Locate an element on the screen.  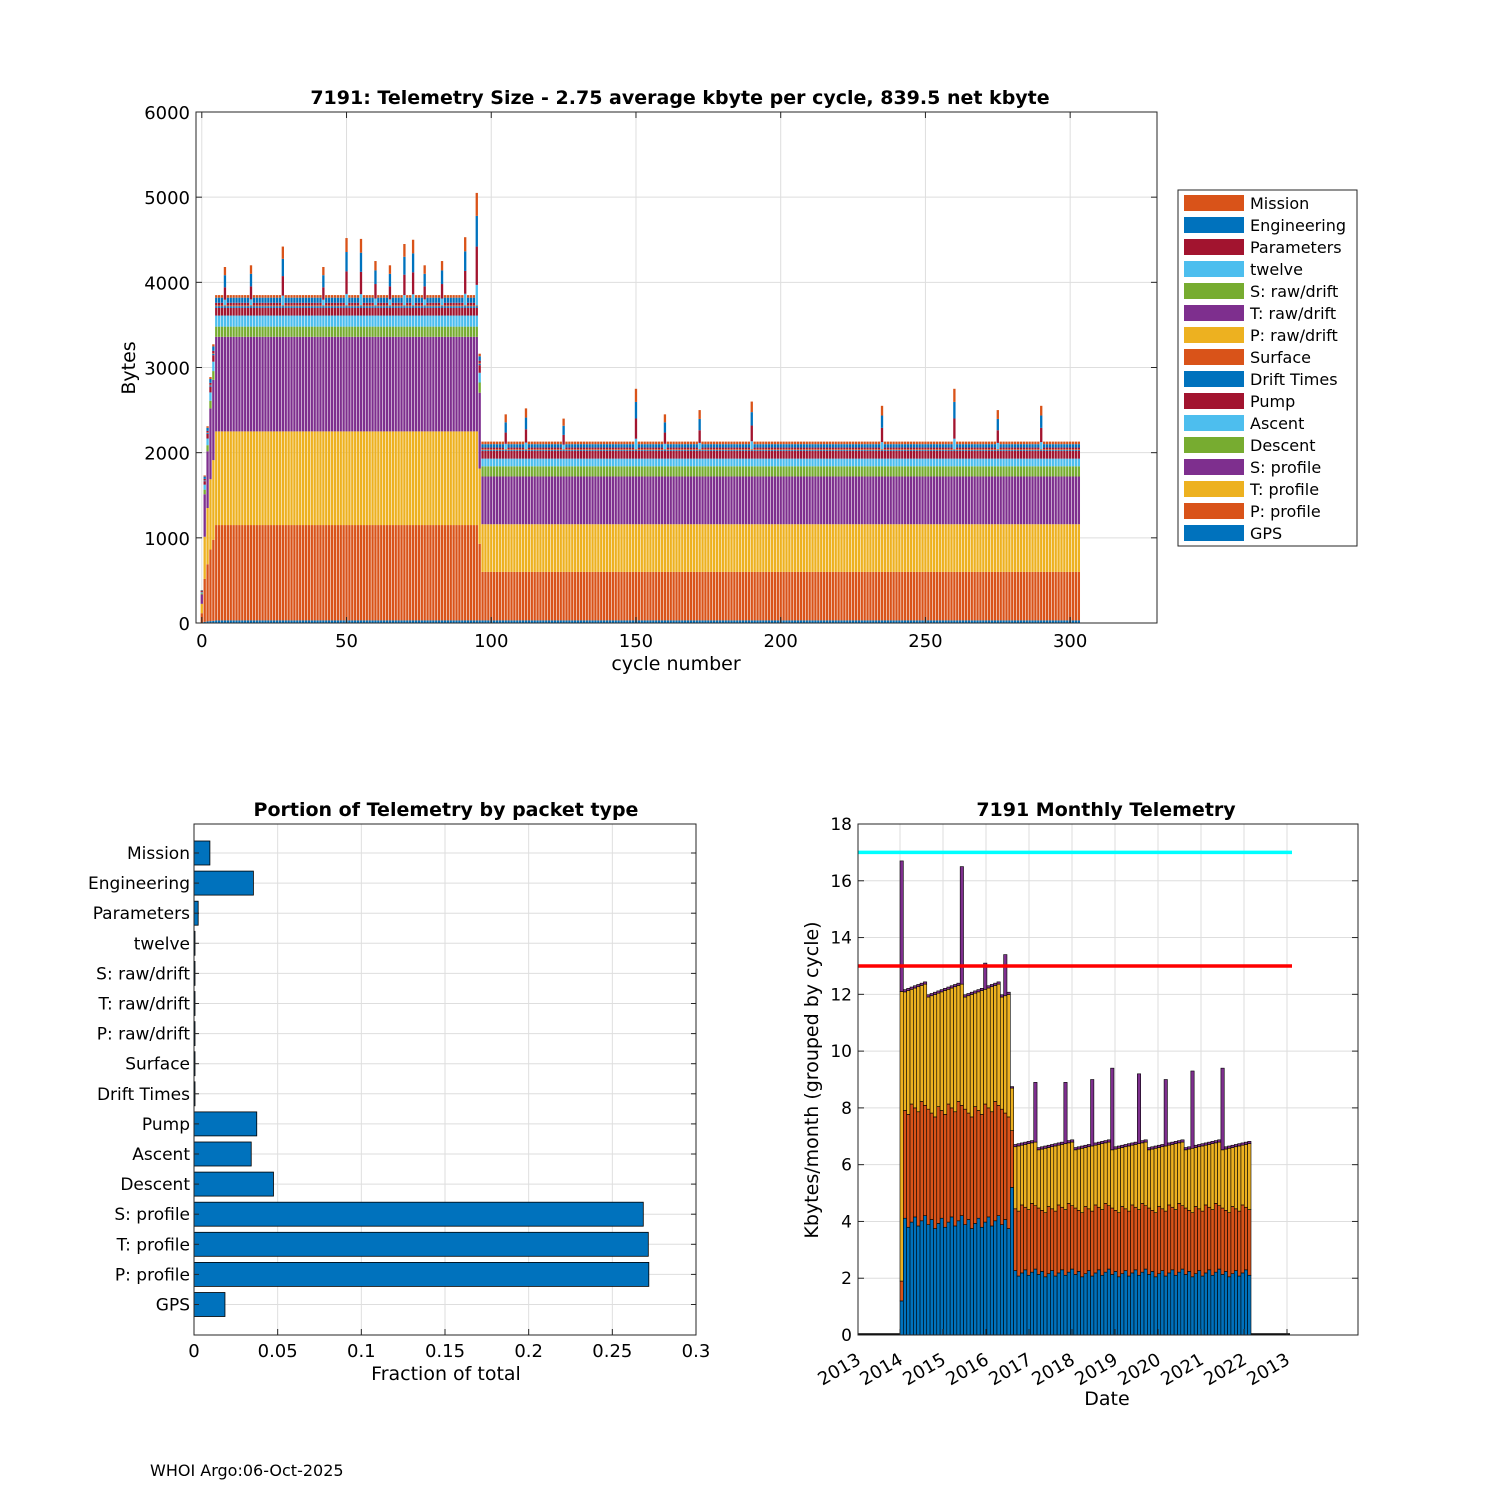
chart2-category-label: Engineering is located at coordinates (139, 884).